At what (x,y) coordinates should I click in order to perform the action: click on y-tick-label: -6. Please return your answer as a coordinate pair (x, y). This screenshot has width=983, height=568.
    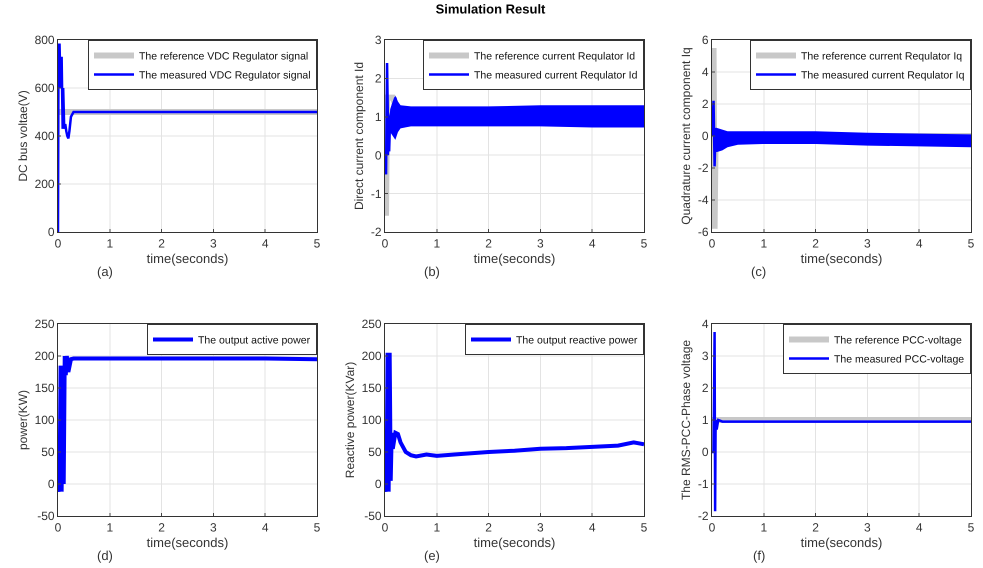
    Looking at the image, I should click on (703, 232).